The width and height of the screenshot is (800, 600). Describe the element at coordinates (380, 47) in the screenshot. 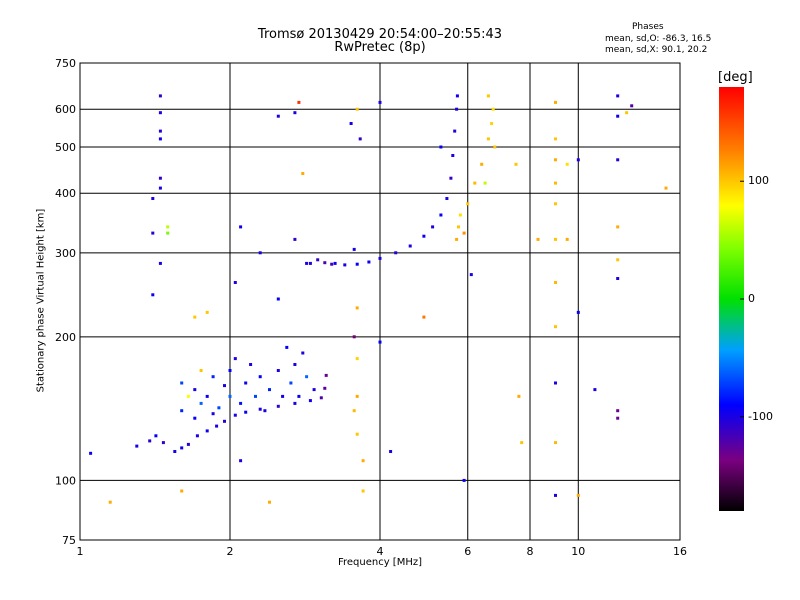

I see `chart-subtitle: RwPretec (8p)` at that location.